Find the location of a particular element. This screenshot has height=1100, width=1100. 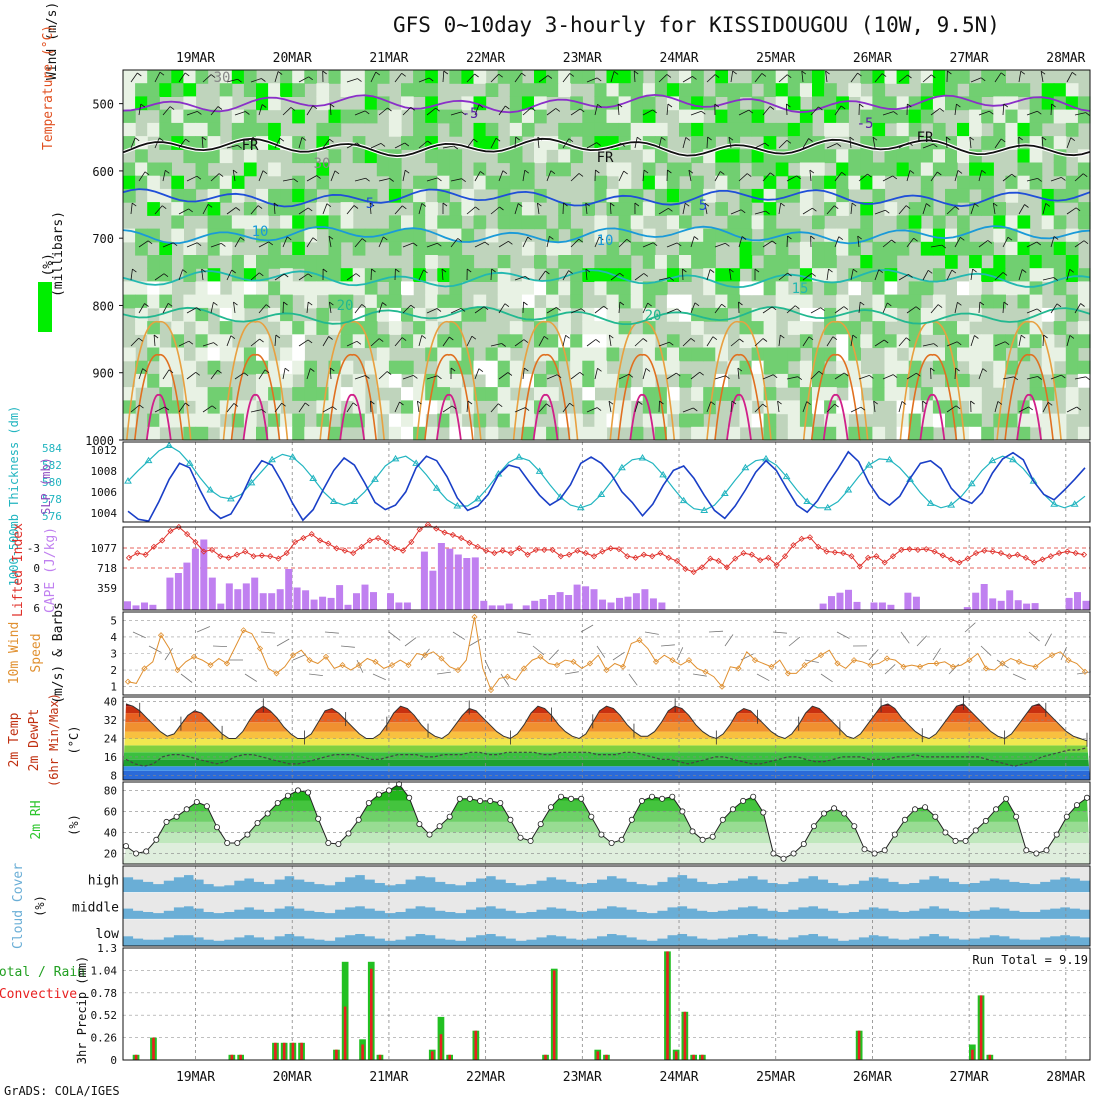

slp-tick-label: 1008 is located at coordinates (104, 471).